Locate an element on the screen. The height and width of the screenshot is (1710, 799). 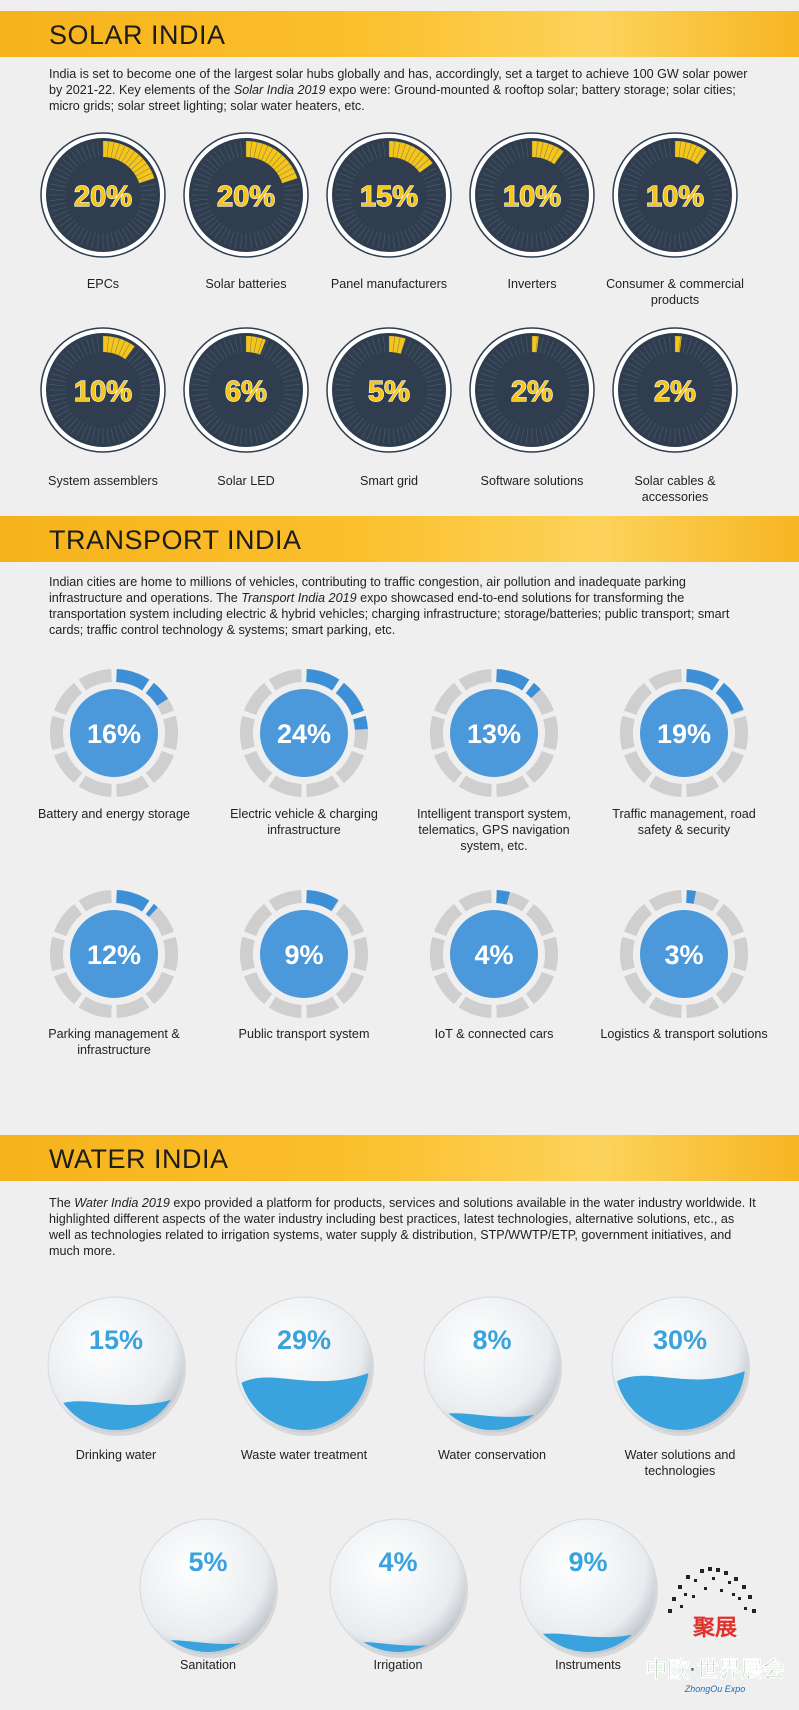
solar-value-label: 6% is located at coordinates (246, 392).